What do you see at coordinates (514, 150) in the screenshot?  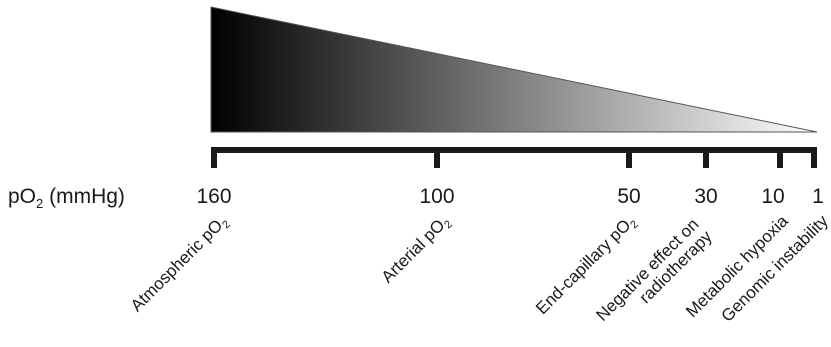 I see `scale-bar` at bounding box center [514, 150].